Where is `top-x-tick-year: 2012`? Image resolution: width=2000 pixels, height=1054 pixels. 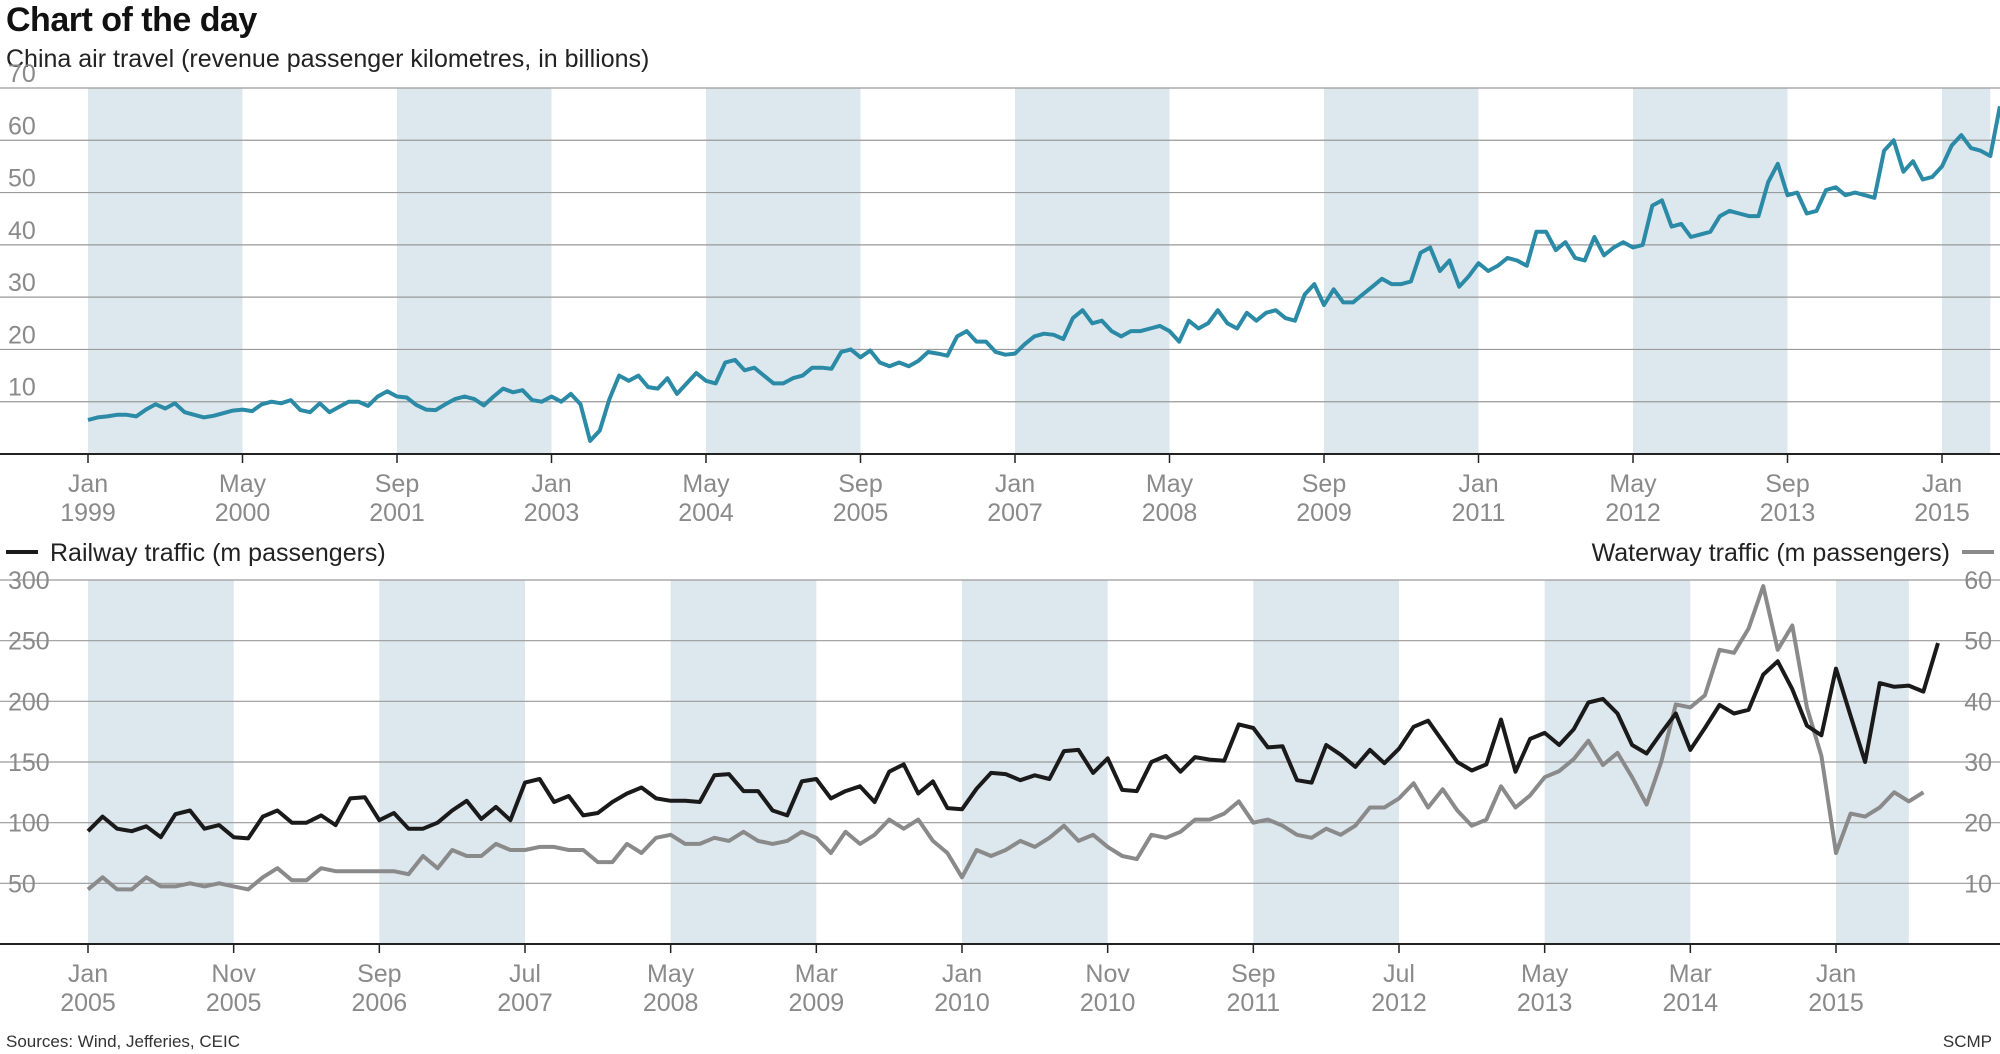
top-x-tick-year: 2012 is located at coordinates (1633, 513).